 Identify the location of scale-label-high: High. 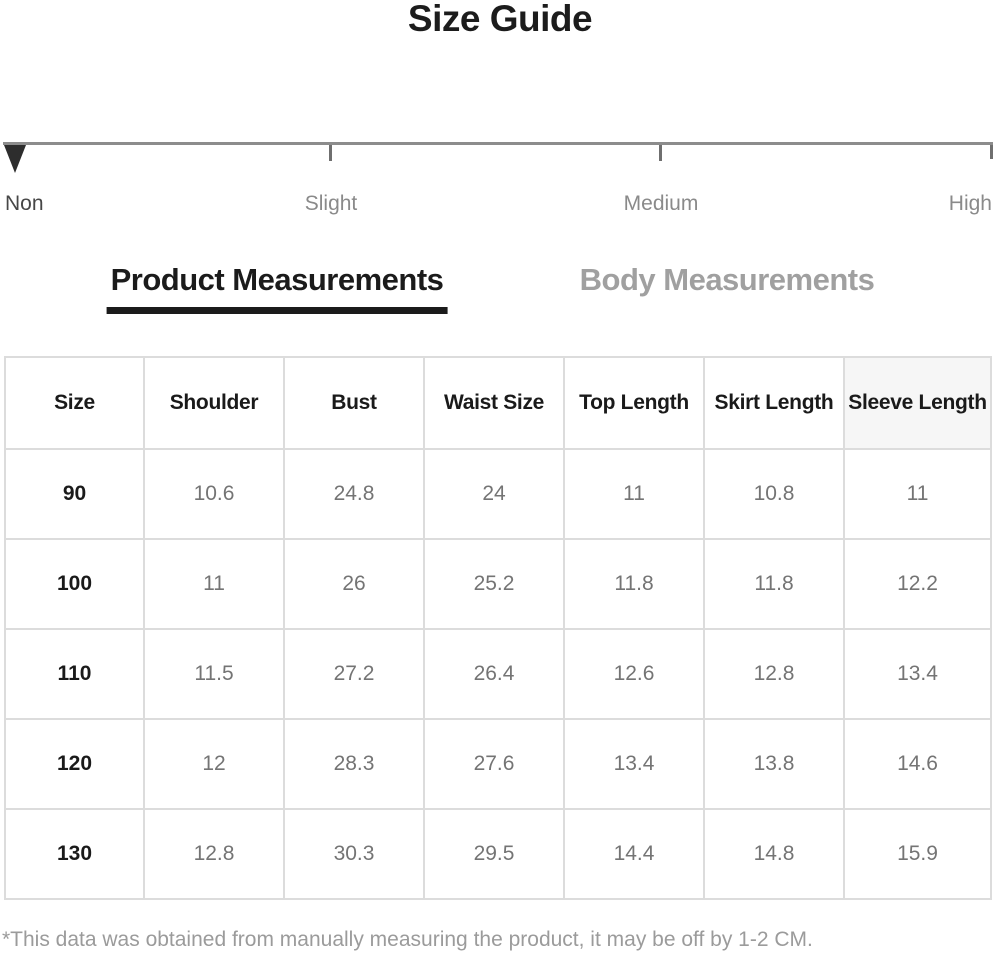
(970, 203).